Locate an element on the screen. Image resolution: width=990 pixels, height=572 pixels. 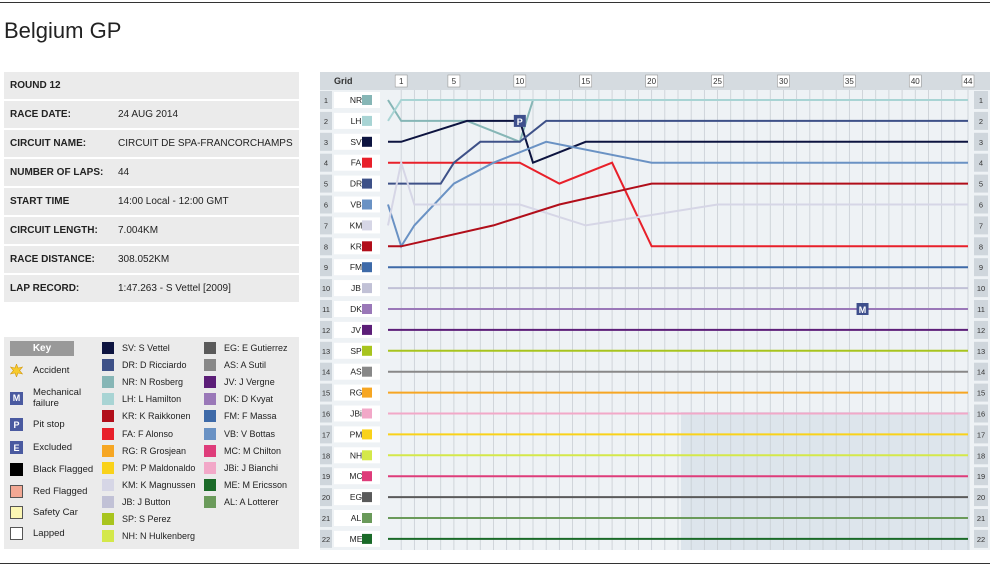
final-position-number: 18 is located at coordinates (981, 455).